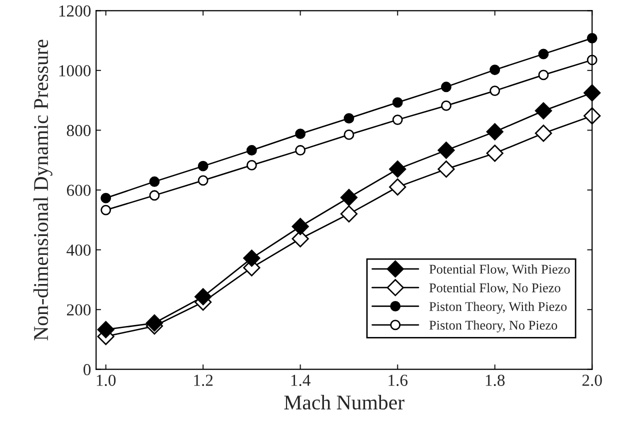 The image size is (620, 427). What do you see at coordinates (78, 190) in the screenshot?
I see `y-tick-label: 600` at bounding box center [78, 190].